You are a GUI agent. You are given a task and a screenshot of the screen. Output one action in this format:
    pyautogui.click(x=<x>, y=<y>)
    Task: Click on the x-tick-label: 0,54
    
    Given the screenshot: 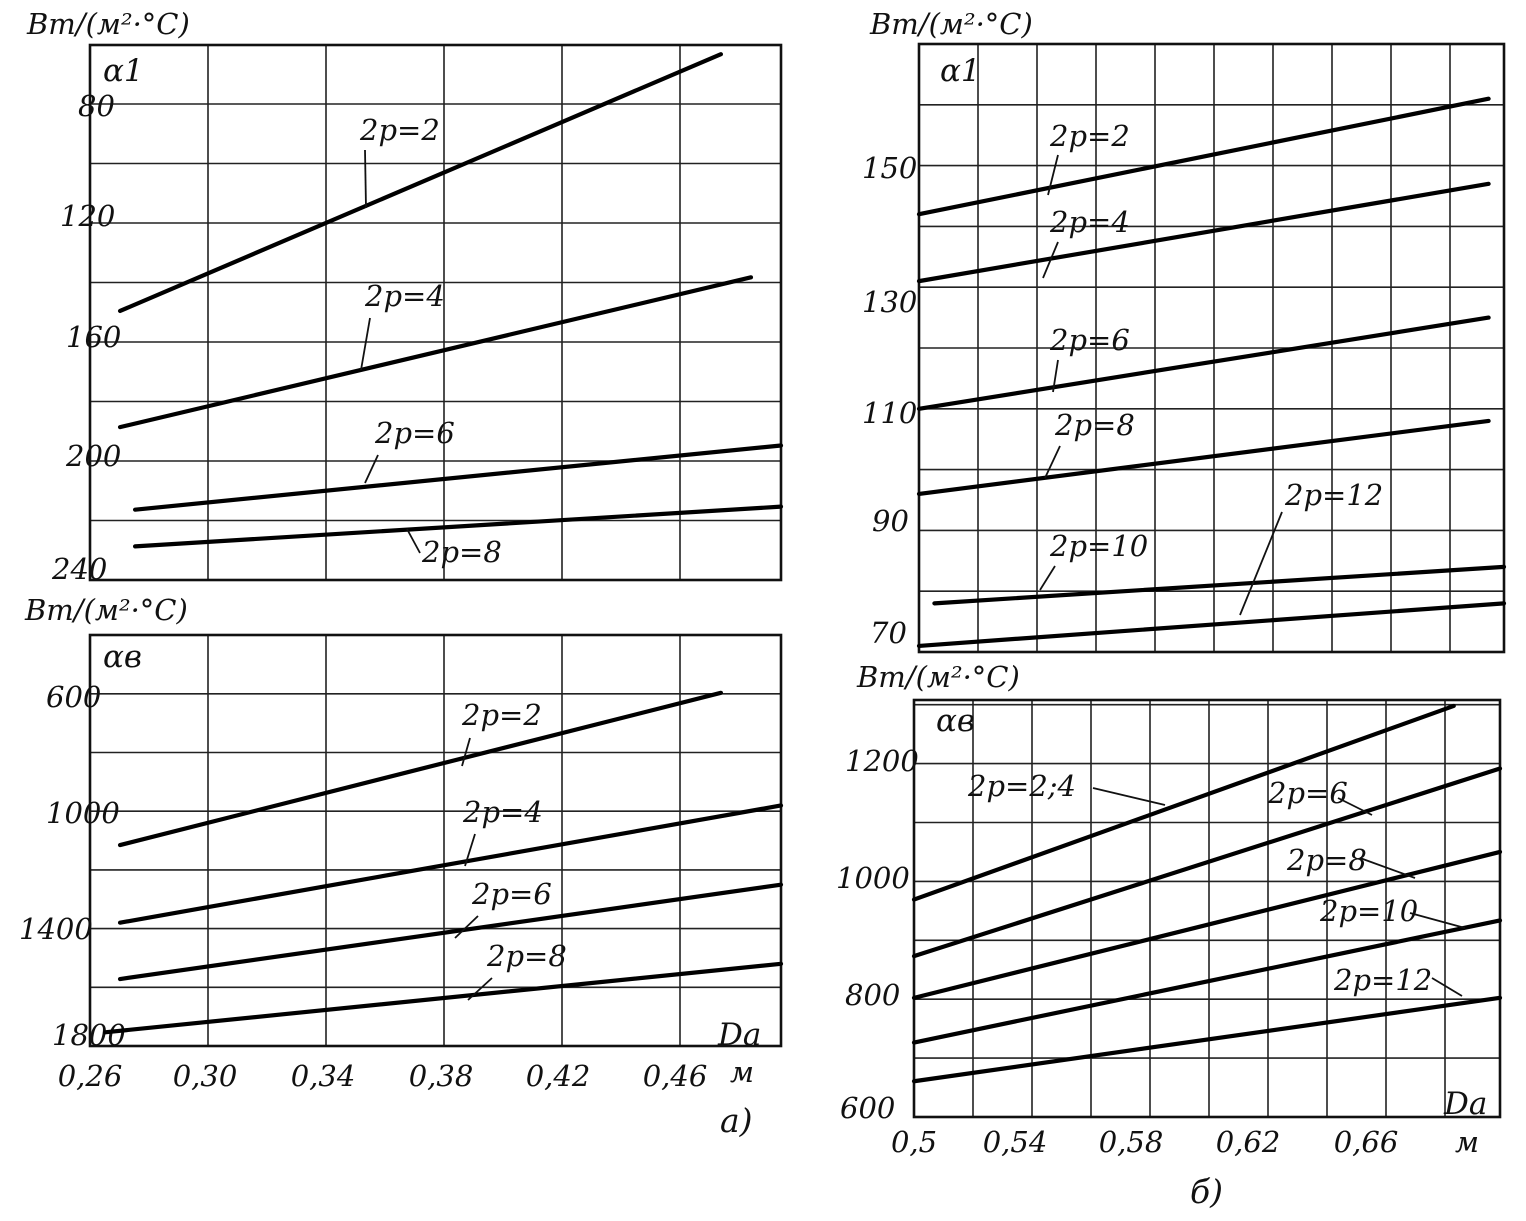 What is the action you would take?
    pyautogui.click(x=1015, y=1142)
    